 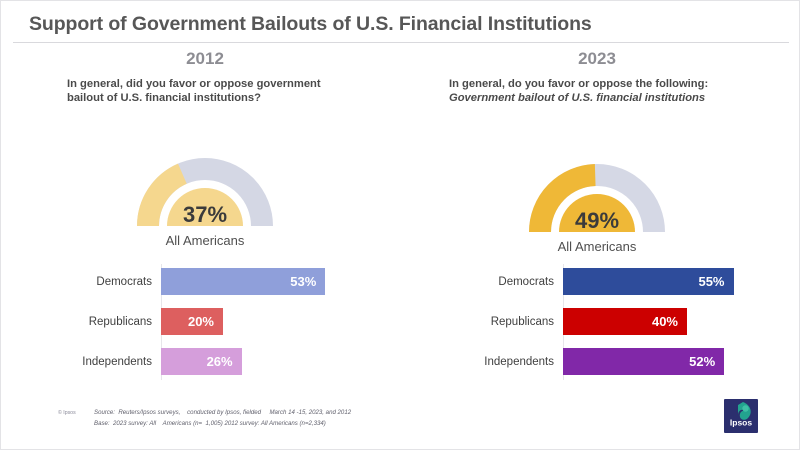 I want to click on bar-value-independents-2023: 52%, so click(x=702, y=361).